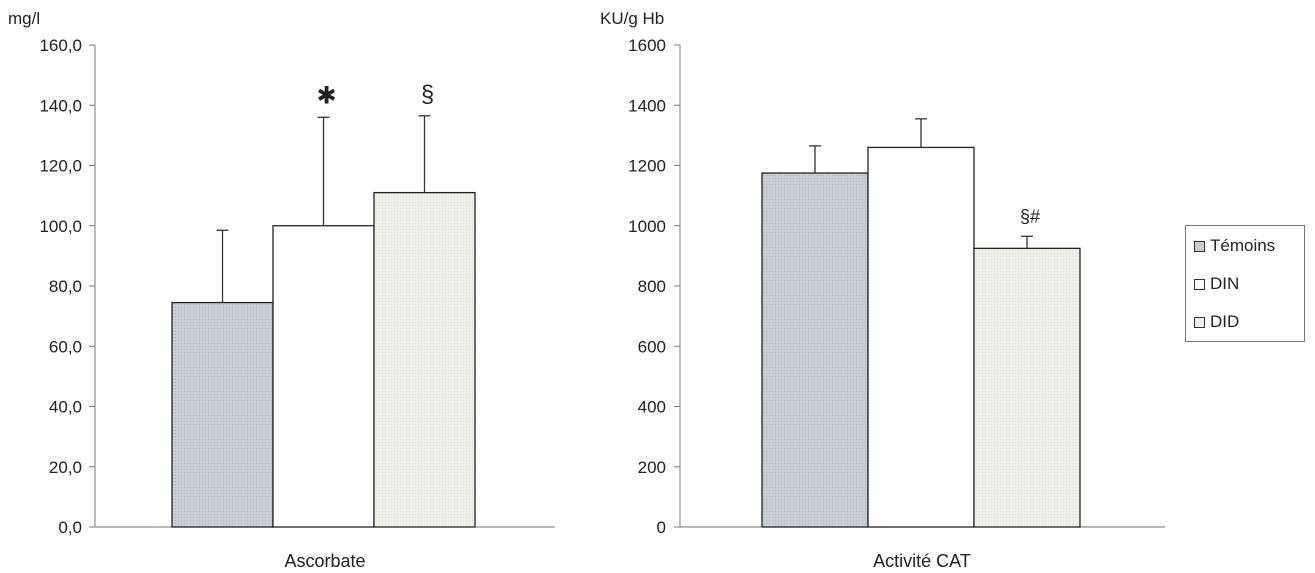 The image size is (1315, 573). What do you see at coordinates (632, 18) in the screenshot?
I see `y-axis-label: KU/g Hb` at bounding box center [632, 18].